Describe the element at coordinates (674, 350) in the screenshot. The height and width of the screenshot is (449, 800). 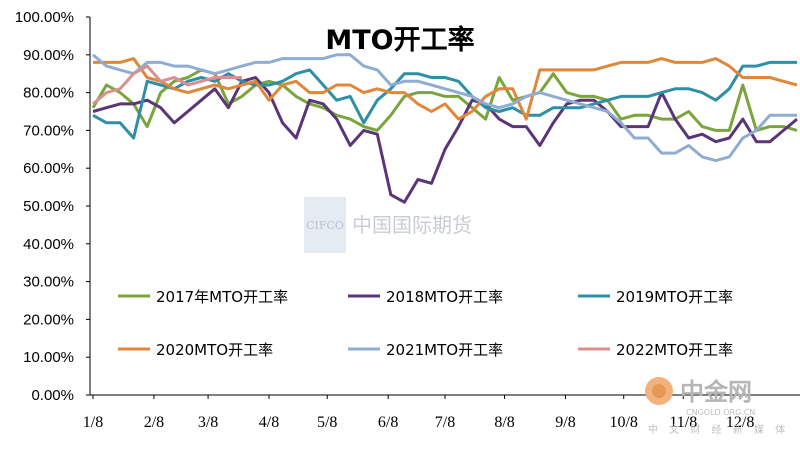
I see `legend-label: 2022MTO开工率` at that location.